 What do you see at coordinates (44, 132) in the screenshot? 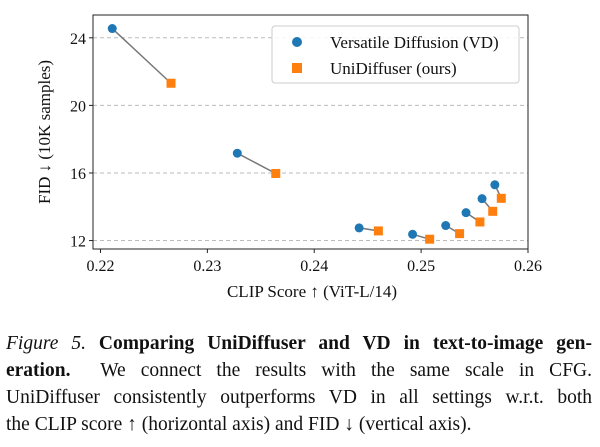
I see `y-axis-label: FID ↓ (10K samples)` at bounding box center [44, 132].